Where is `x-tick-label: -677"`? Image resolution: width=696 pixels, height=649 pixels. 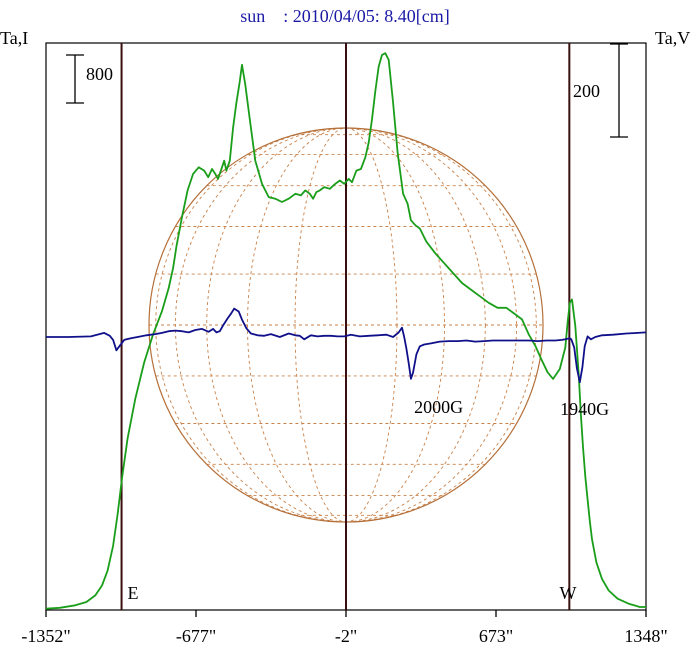
x-tick-label: -677" is located at coordinates (196, 636).